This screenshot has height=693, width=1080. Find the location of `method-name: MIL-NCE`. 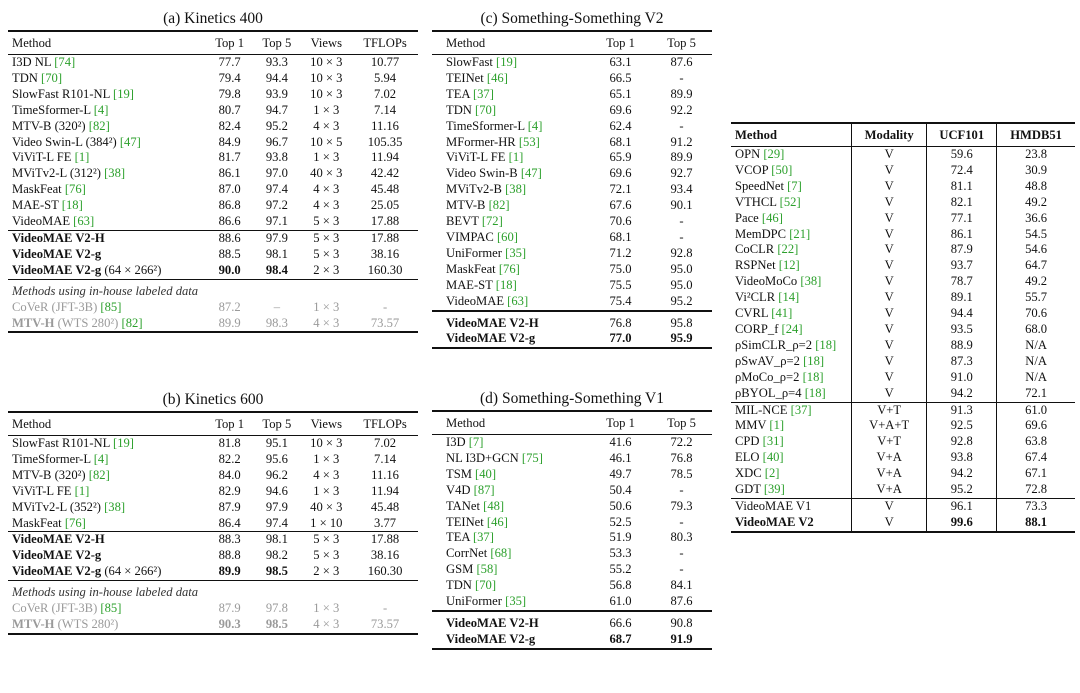

method-name: MIL-NCE is located at coordinates (763, 409).